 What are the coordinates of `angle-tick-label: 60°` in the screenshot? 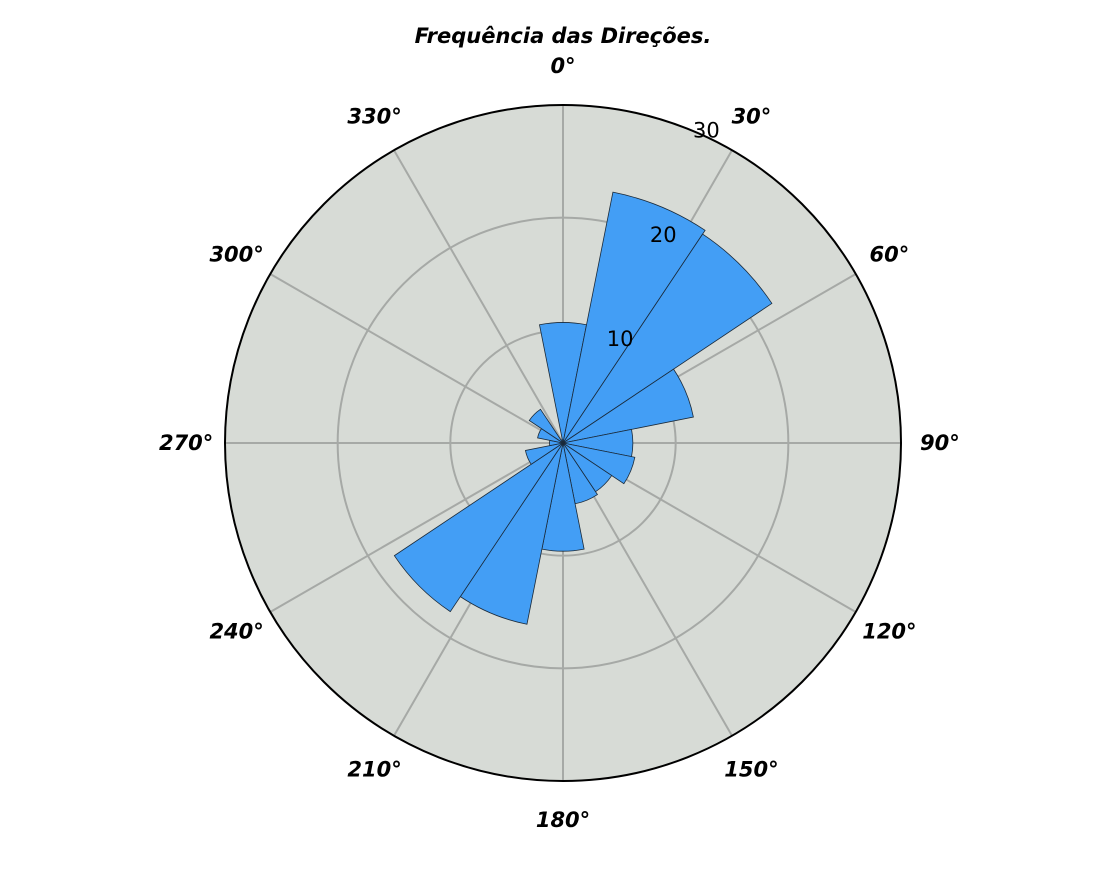 It's located at (890, 255).